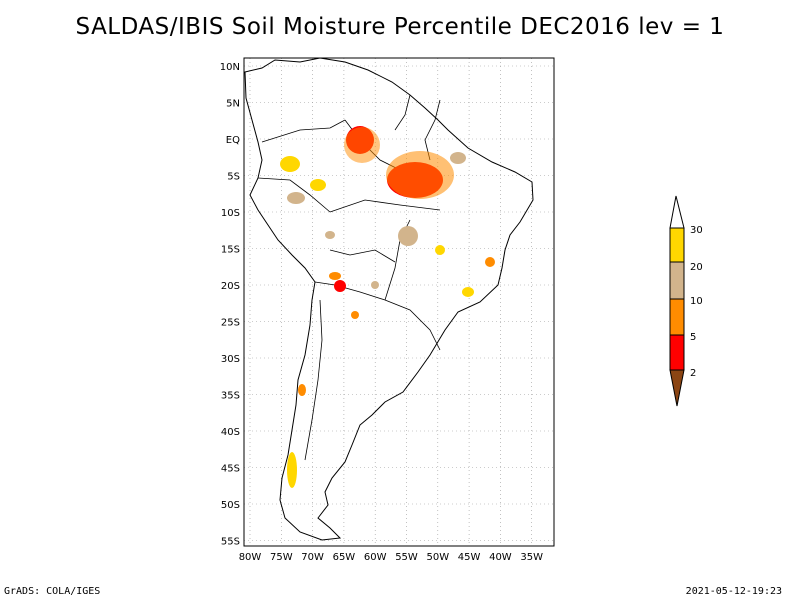  Describe the element at coordinates (233, 104) in the screenshot. I see `lat-label: 5N` at that location.